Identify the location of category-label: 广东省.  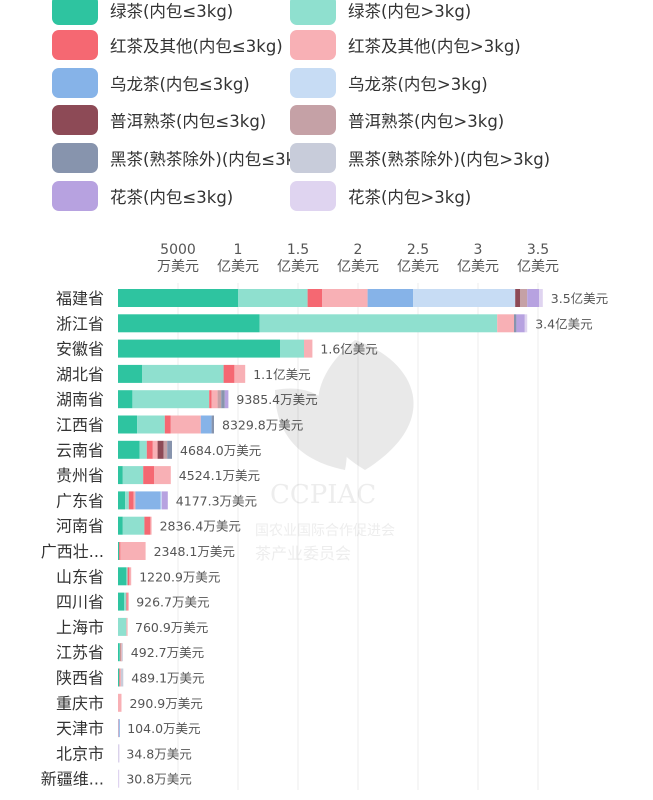
(80, 500).